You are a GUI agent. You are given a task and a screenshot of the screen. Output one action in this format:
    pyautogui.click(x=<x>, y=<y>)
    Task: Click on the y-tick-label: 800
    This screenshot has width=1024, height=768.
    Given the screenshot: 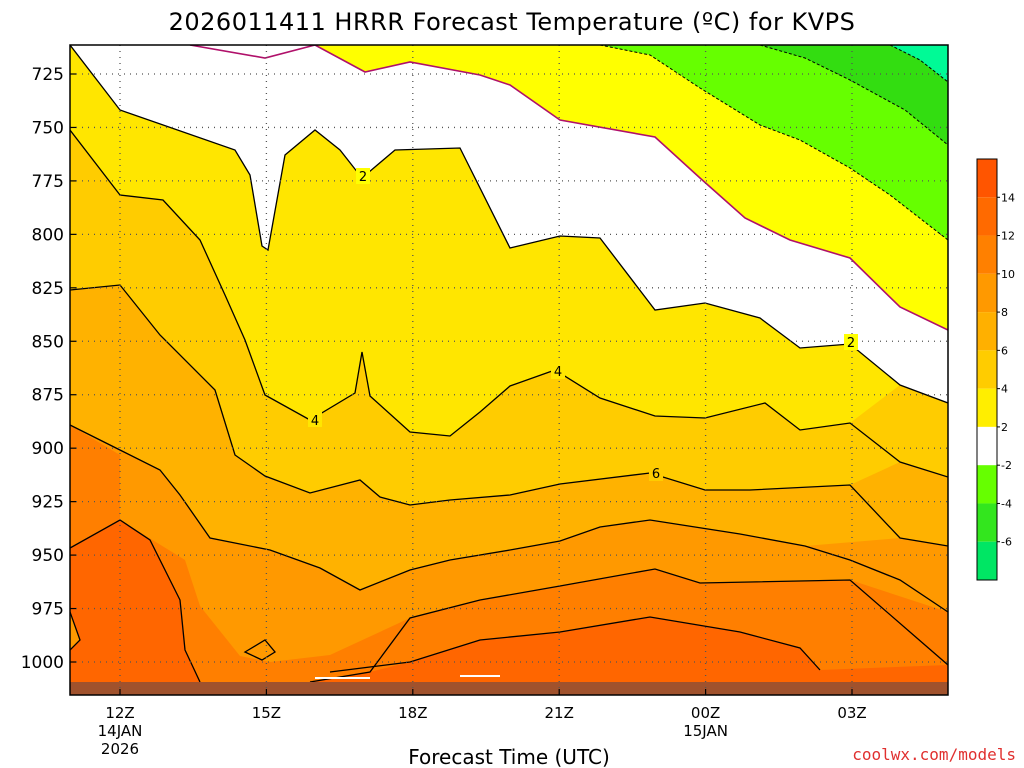 What is the action you would take?
    pyautogui.click(x=48, y=235)
    